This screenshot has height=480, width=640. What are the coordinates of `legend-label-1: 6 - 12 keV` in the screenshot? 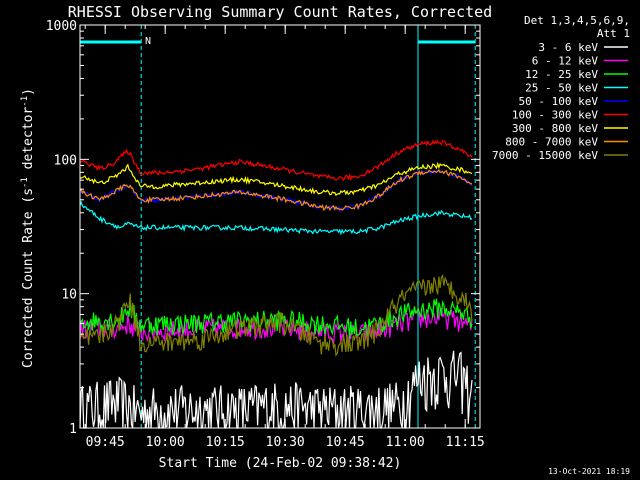 It's located at (565, 61).